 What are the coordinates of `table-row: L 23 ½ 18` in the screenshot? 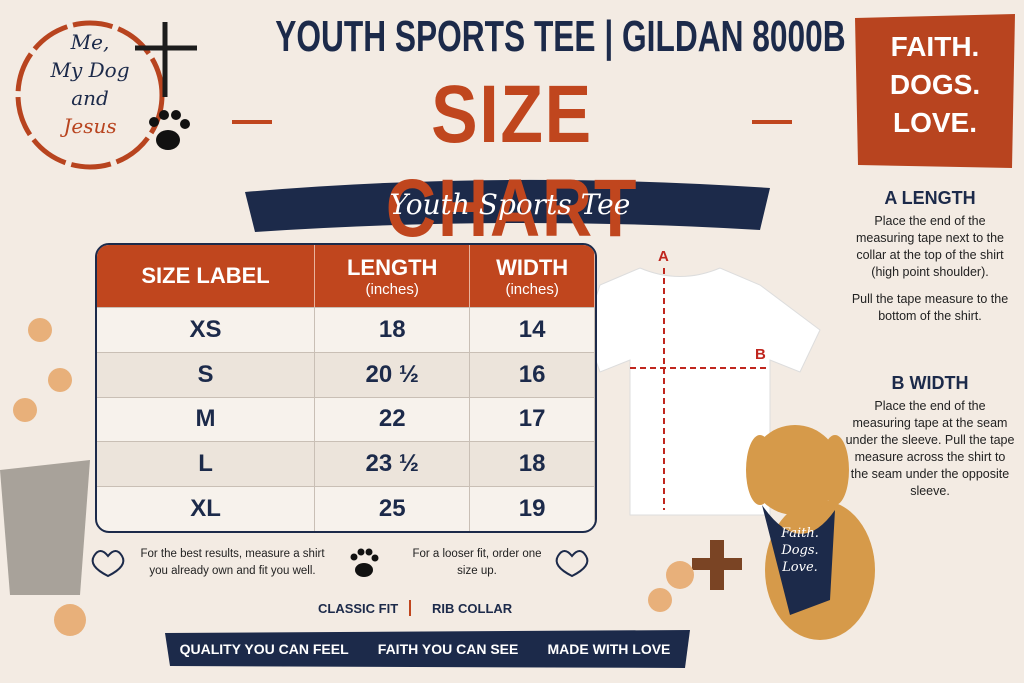 It's located at (346, 464).